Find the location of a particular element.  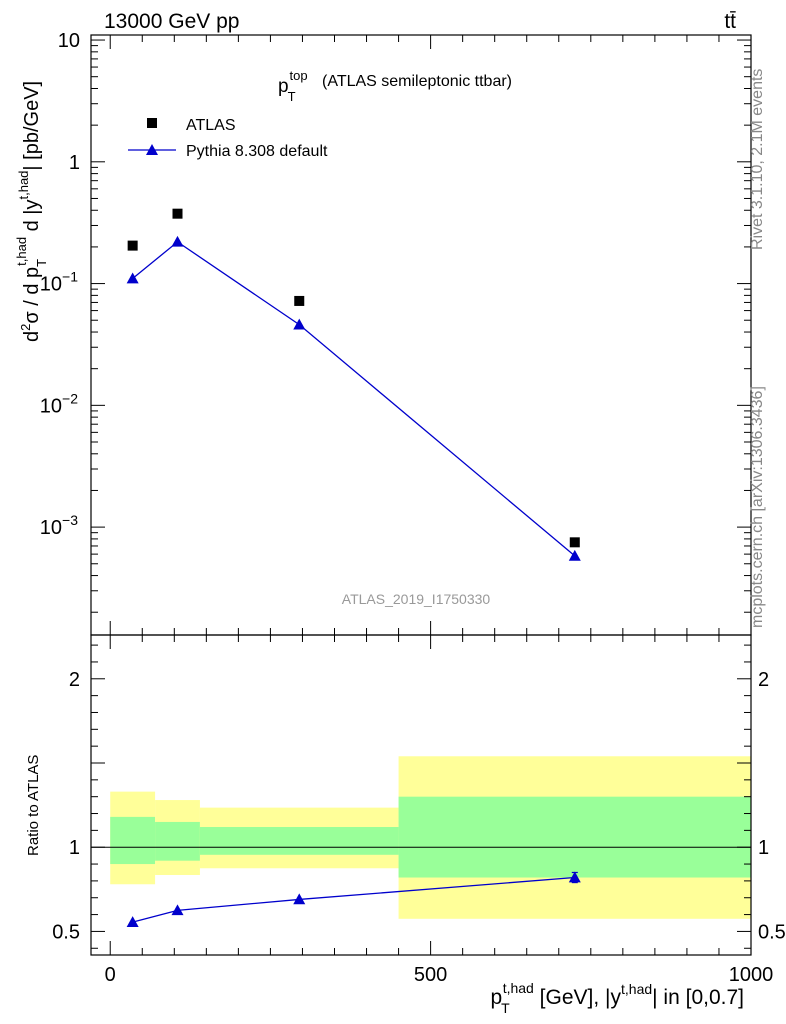

ratio-y-tick-label-right: 1 is located at coordinates (763, 848).